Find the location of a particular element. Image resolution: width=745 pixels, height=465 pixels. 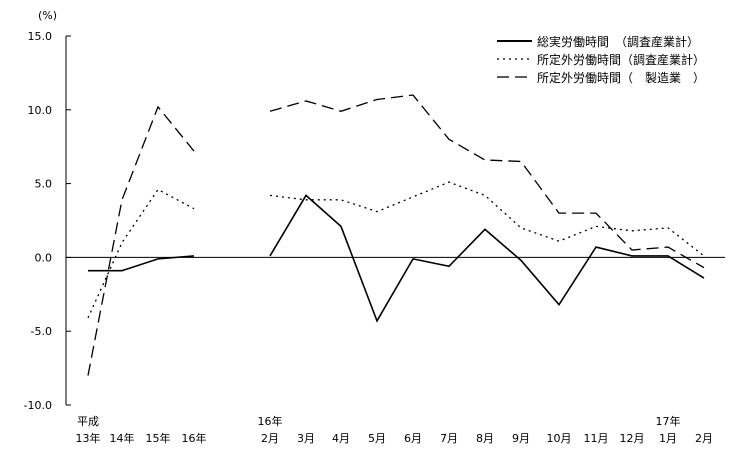

y-axis-unit: (%) is located at coordinates (47, 15).